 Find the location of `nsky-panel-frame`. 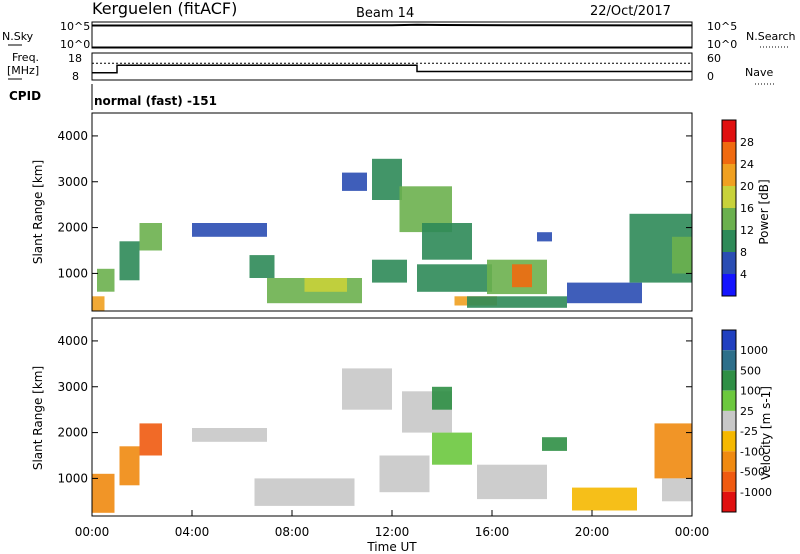

nsky-panel-frame is located at coordinates (392, 35).